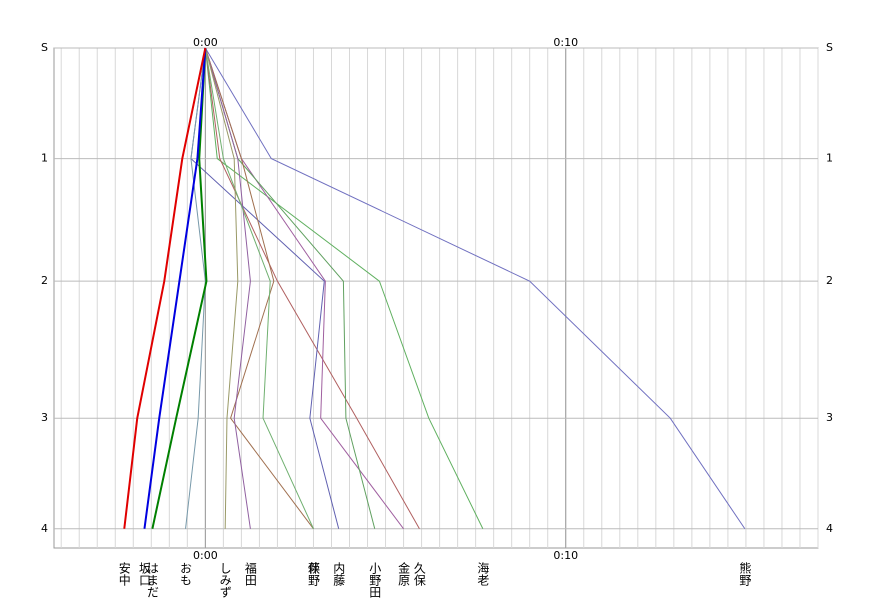  Describe the element at coordinates (375, 580) in the screenshot. I see `legend-label: 小野田` at that location.